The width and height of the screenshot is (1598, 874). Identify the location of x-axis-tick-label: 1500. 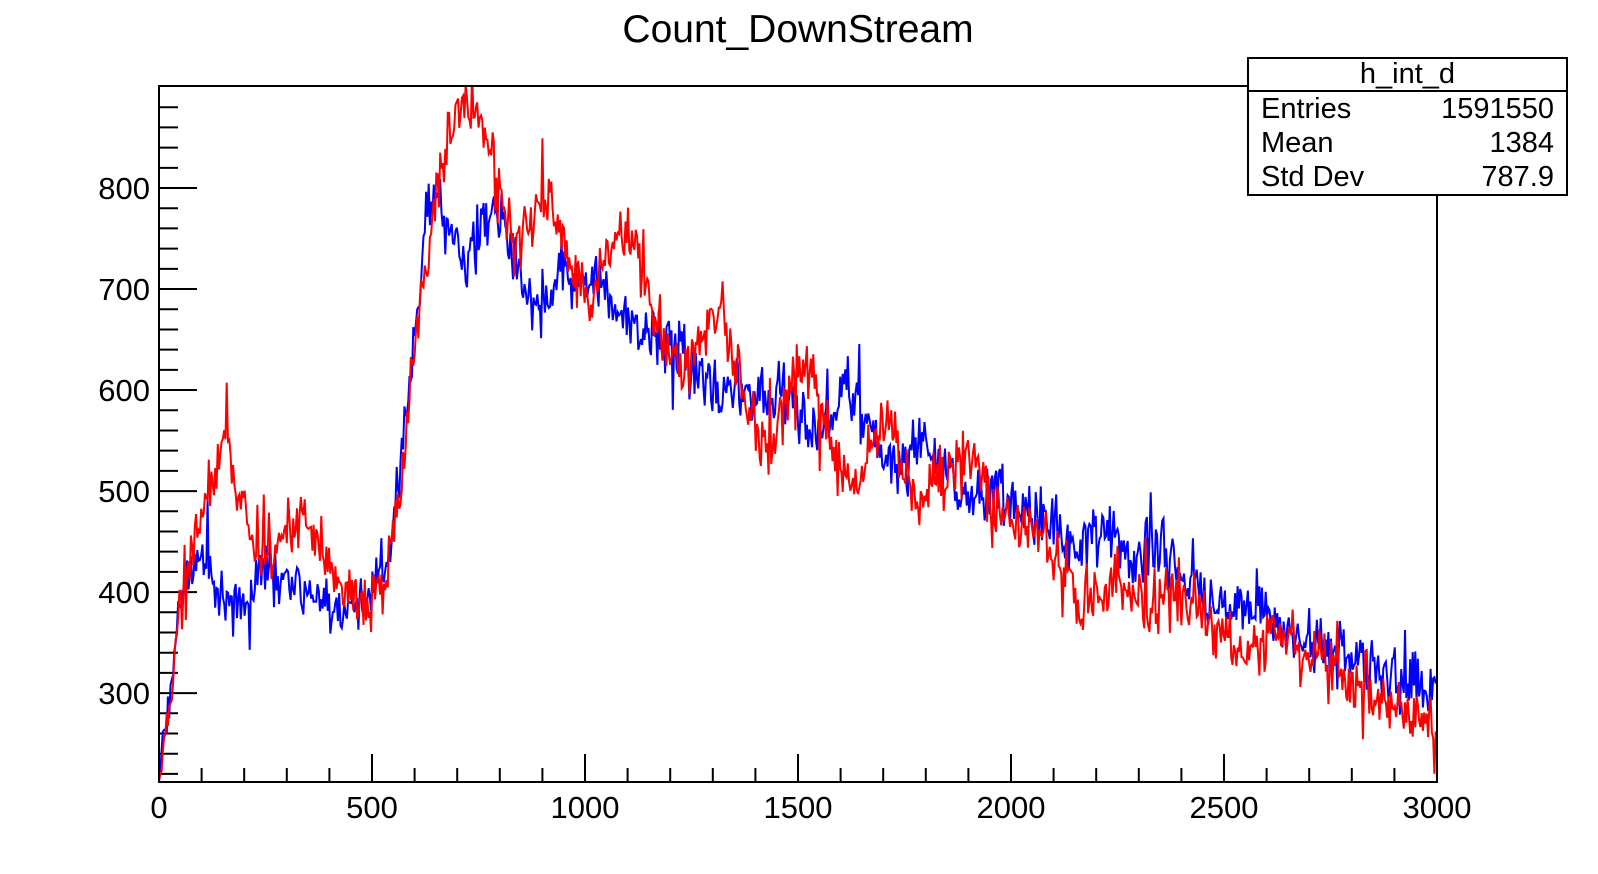
(798, 807).